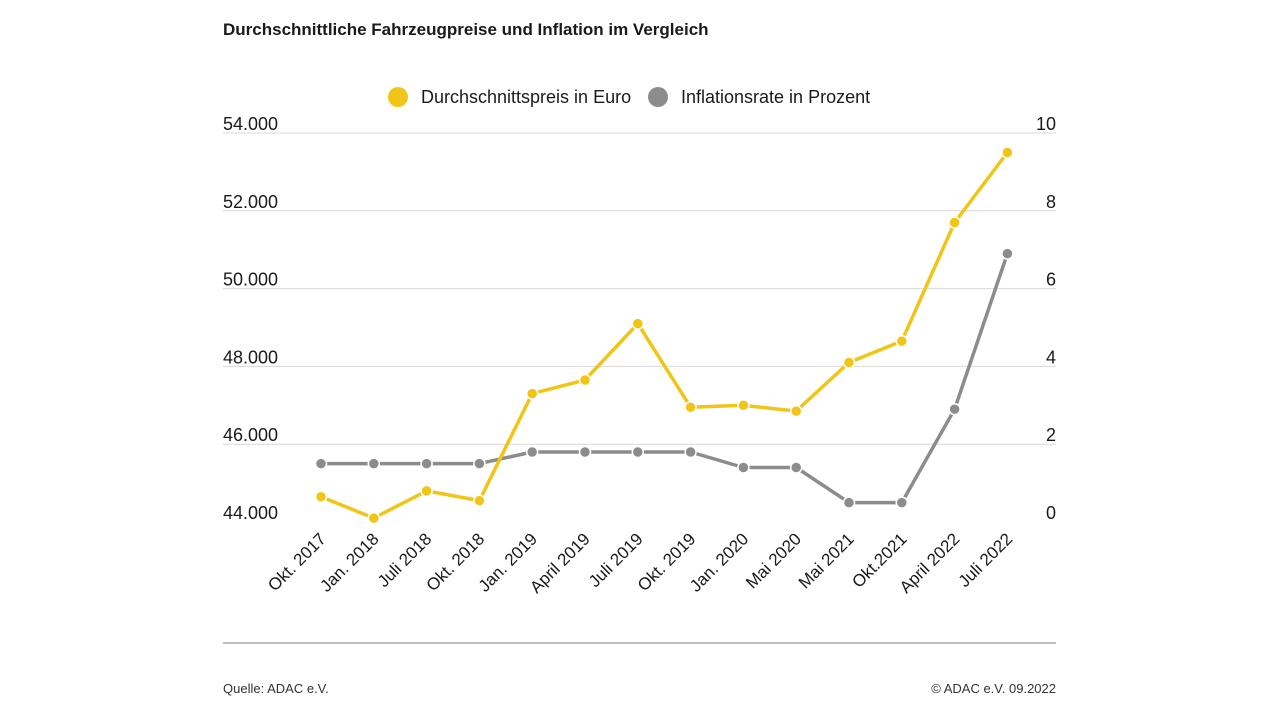 This screenshot has height=720, width=1280. What do you see at coordinates (250, 318) in the screenshot?
I see `left-axis: 44.000 46.000 48.000 50.000 52.000 54.000` at bounding box center [250, 318].